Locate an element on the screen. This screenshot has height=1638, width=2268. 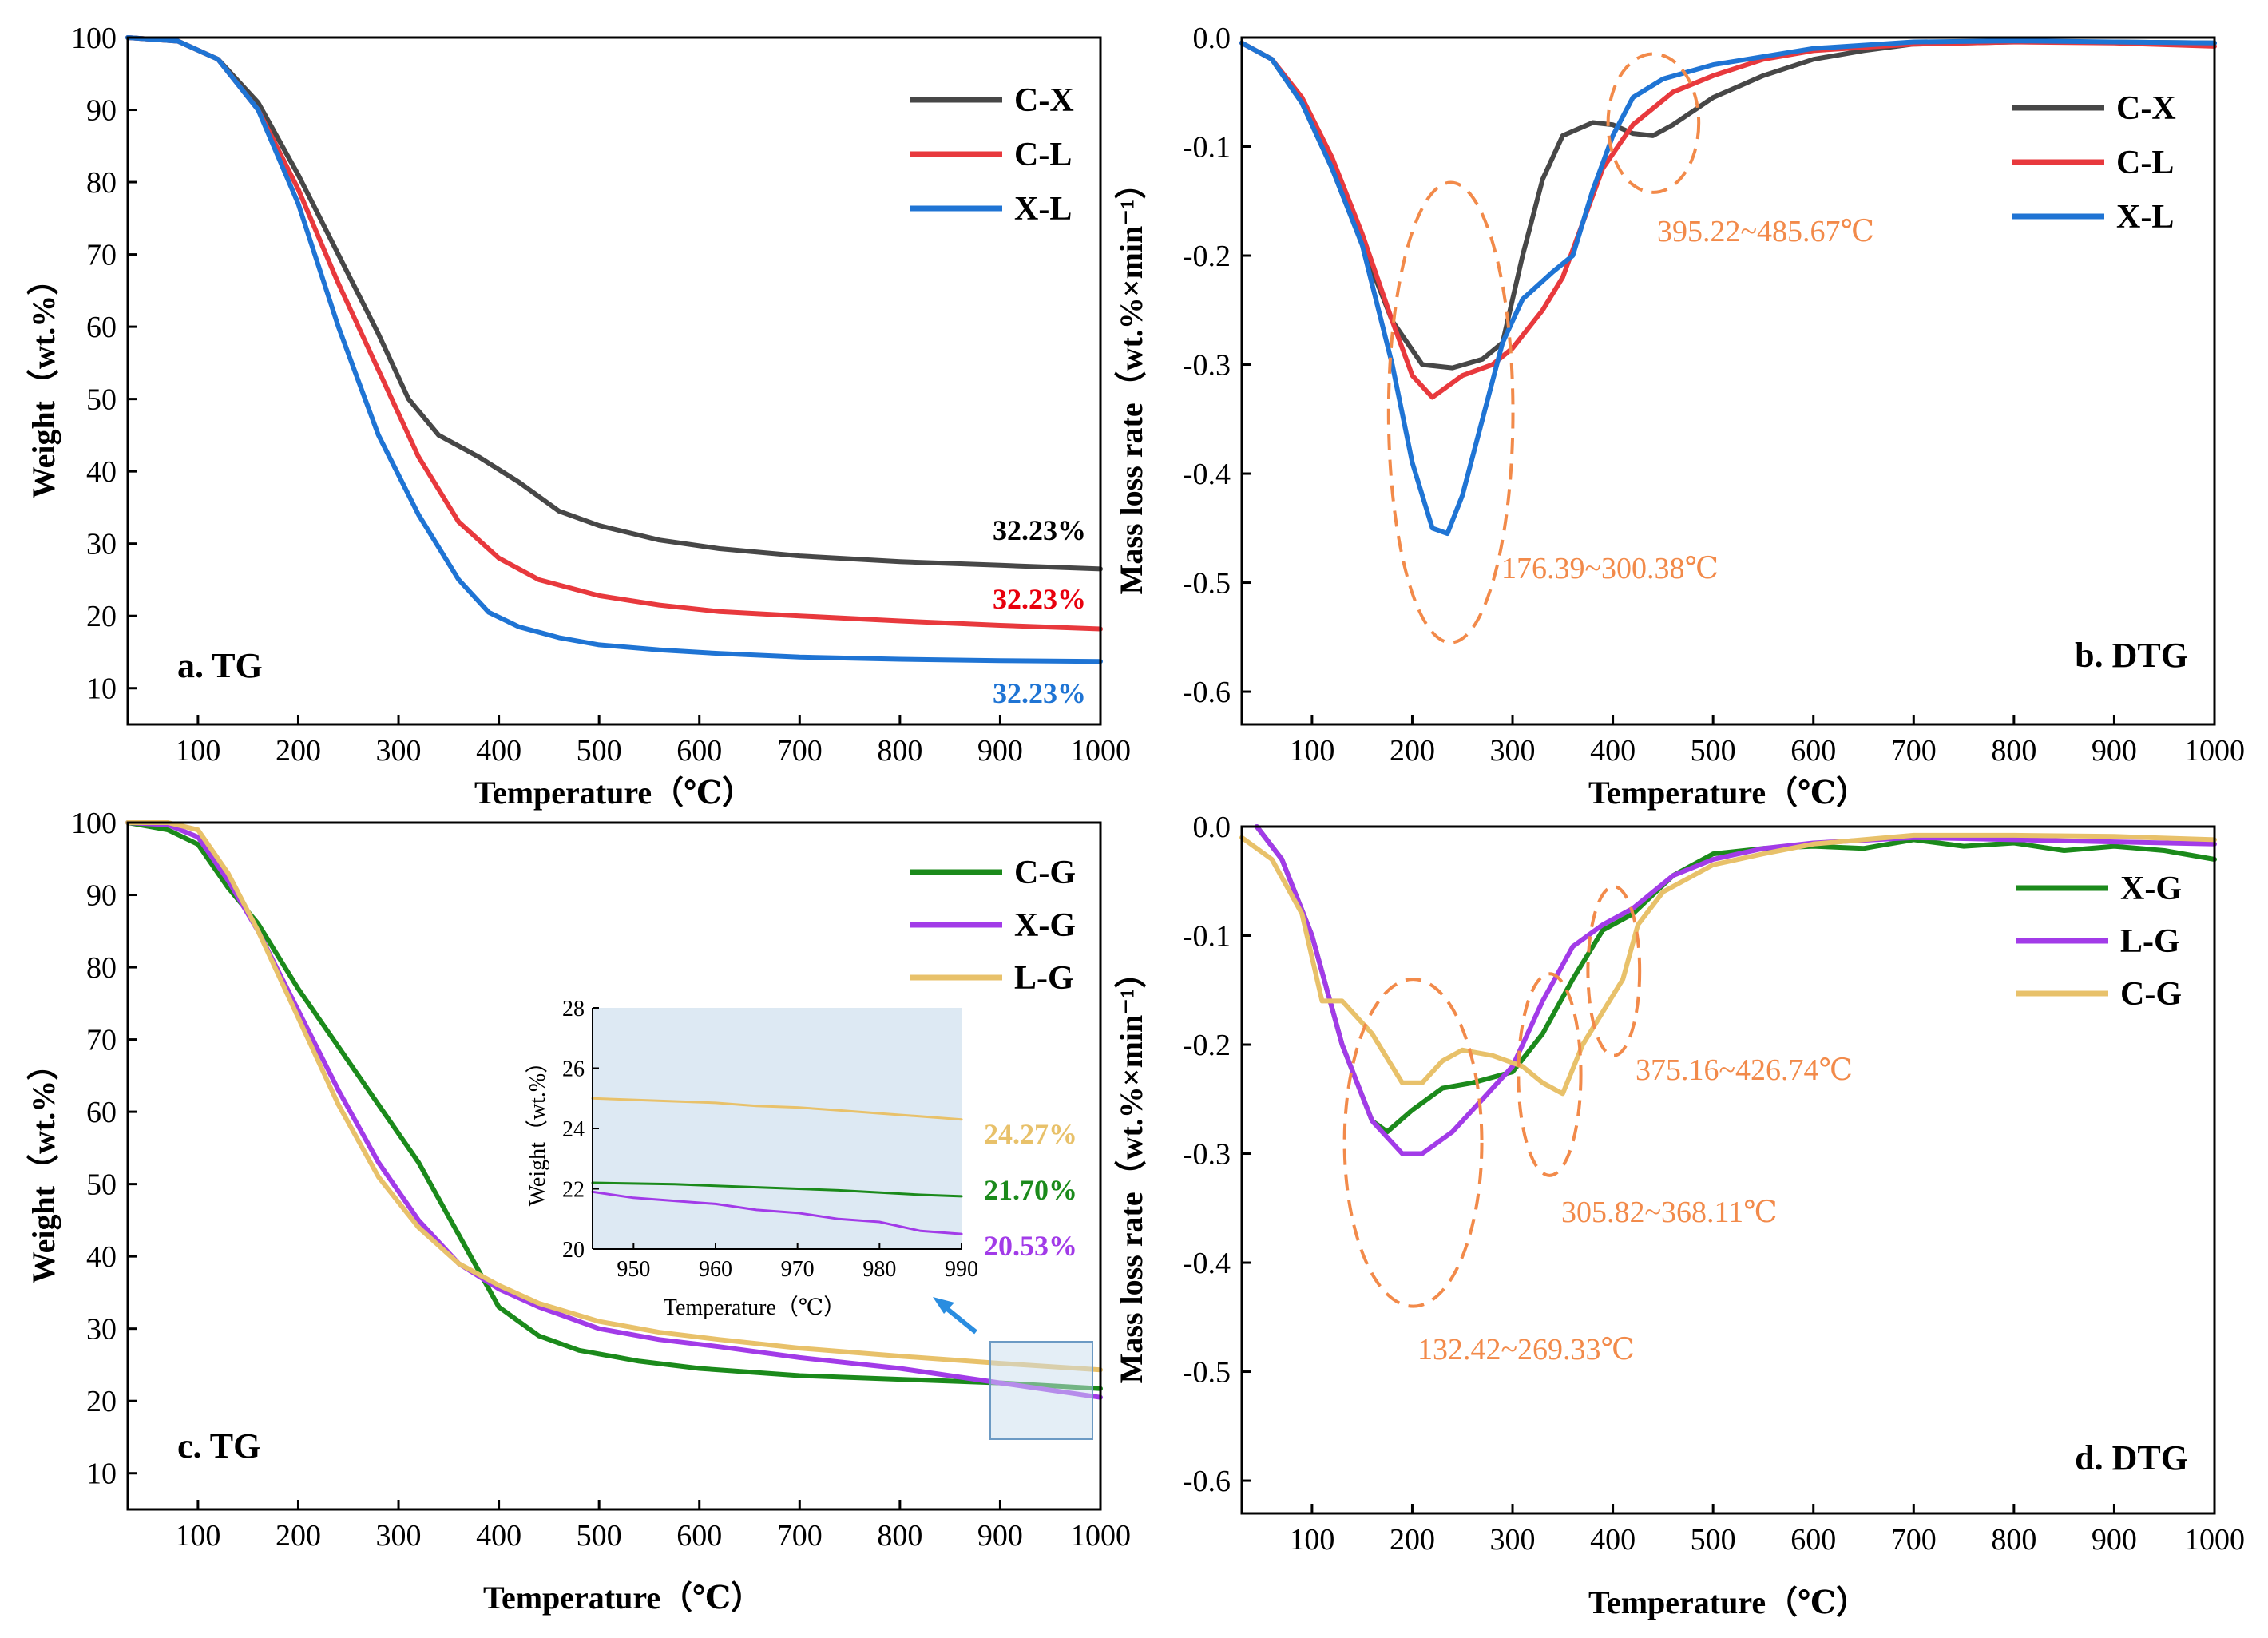
inset-y-tick-label: 28 is located at coordinates (573, 1009).